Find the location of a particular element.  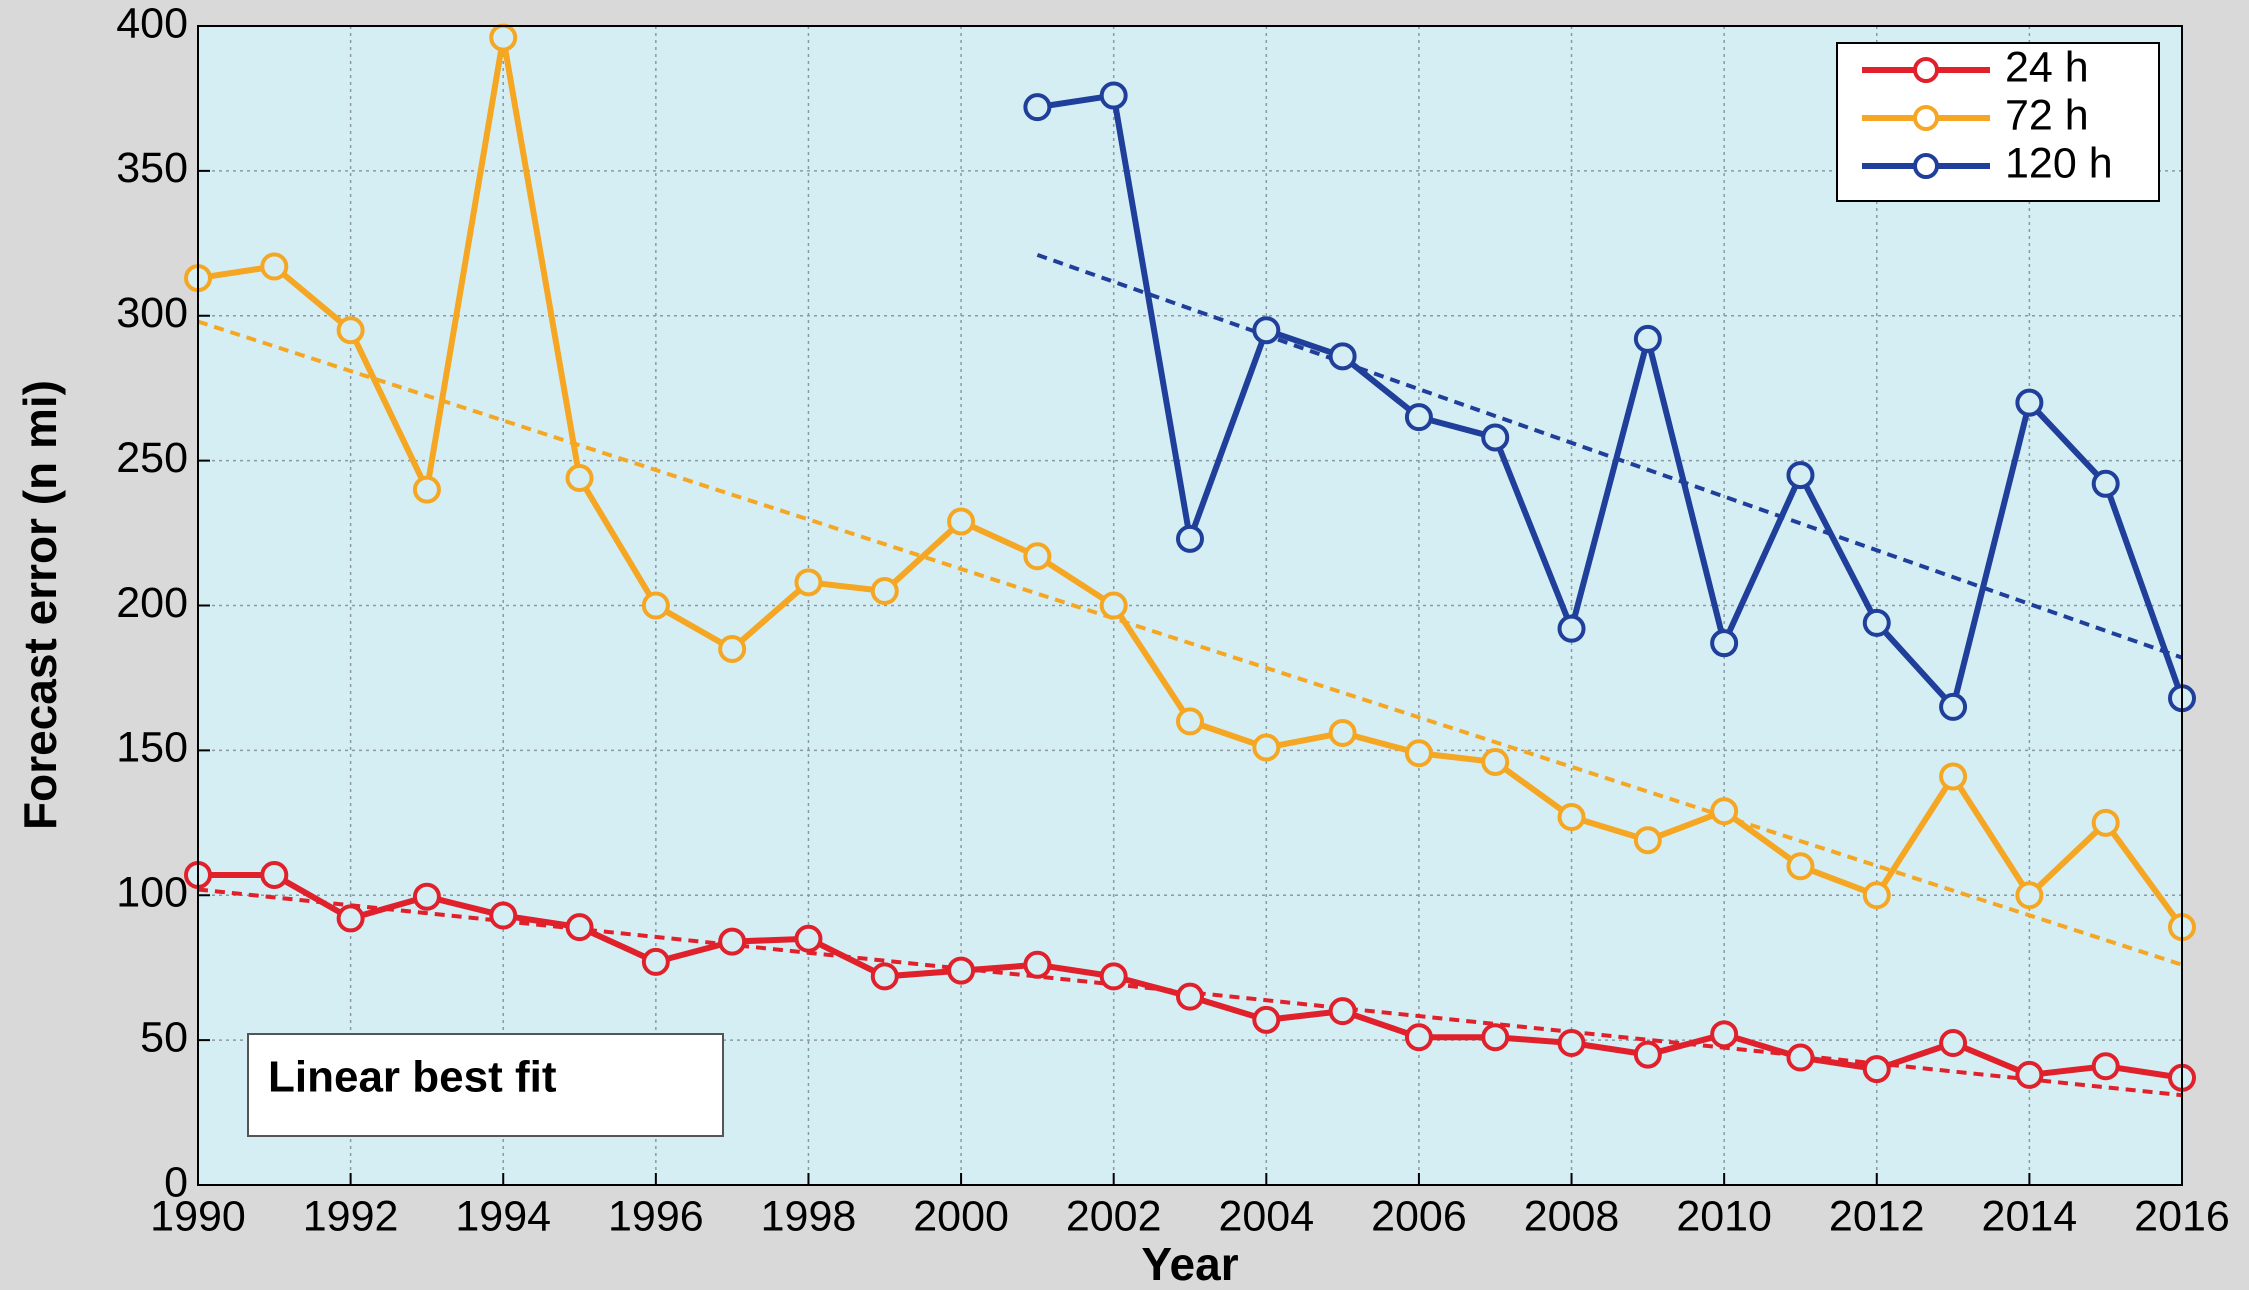

annotation-box is located at coordinates (485, 1085).